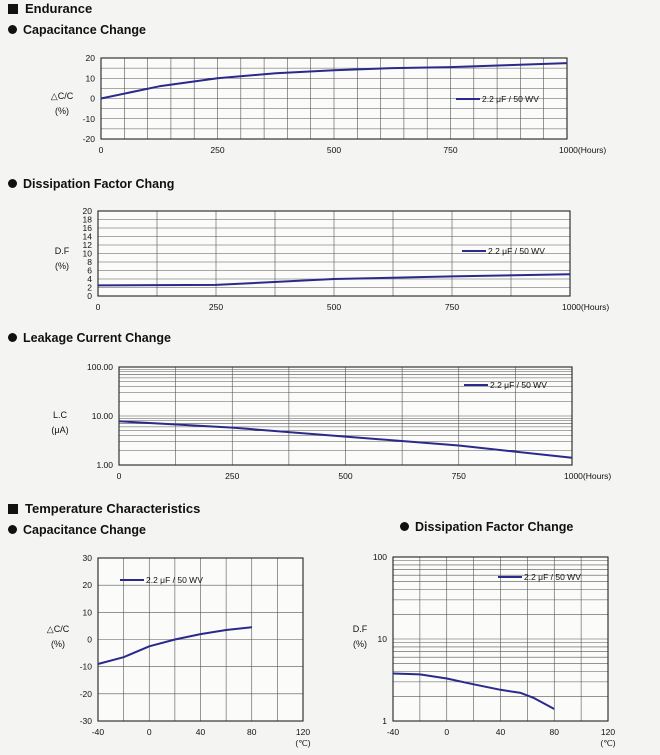 The image size is (660, 755). Describe the element at coordinates (89, 279) in the screenshot. I see `y-tick-label: 4` at that location.